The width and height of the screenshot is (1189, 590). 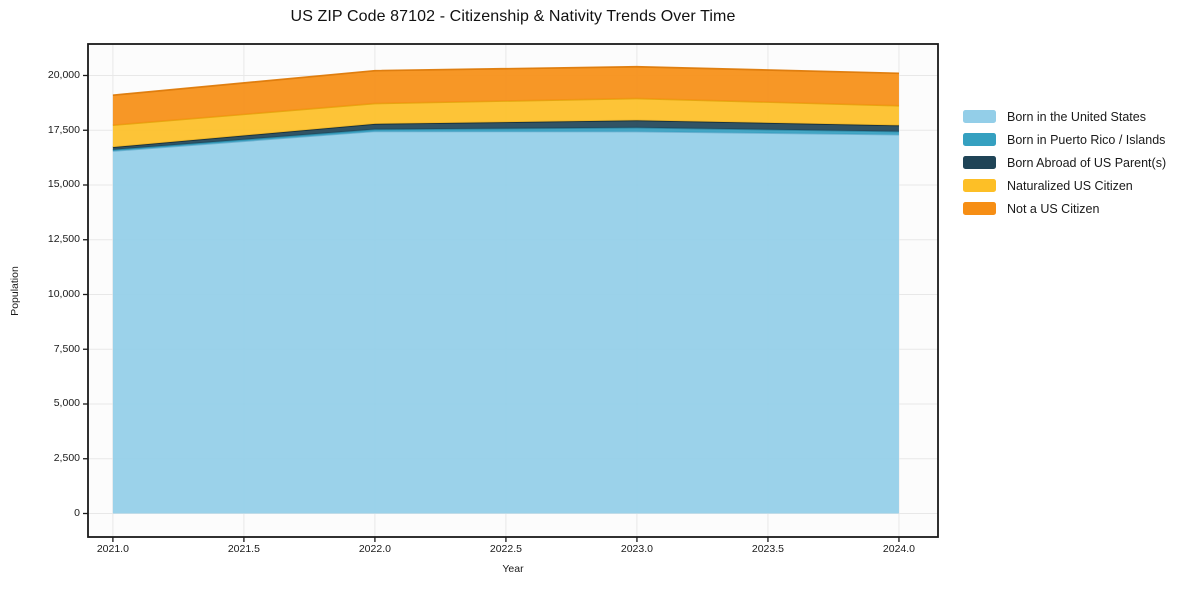 What do you see at coordinates (636, 549) in the screenshot?
I see `x-tick-label: 2023.0` at bounding box center [636, 549].